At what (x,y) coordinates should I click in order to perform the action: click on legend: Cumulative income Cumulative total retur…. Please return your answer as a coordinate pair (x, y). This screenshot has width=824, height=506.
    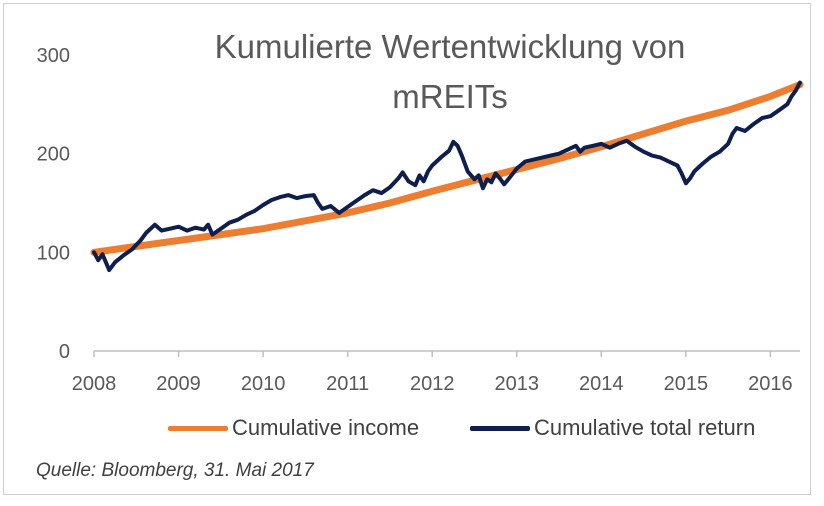
    Looking at the image, I should click on (412, 430).